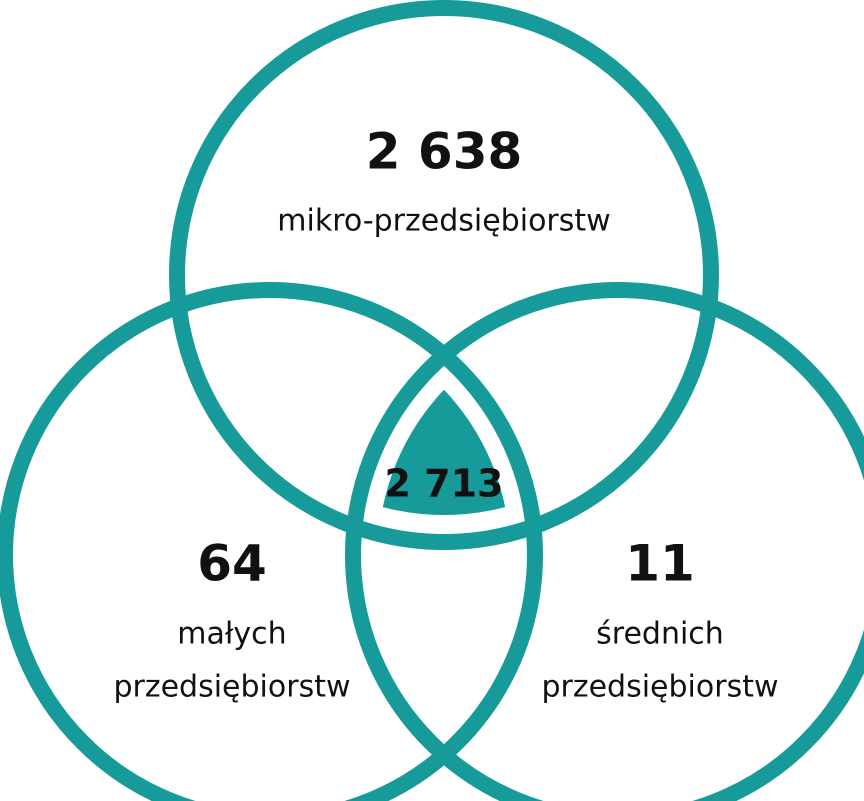 This screenshot has height=801, width=864. What do you see at coordinates (660, 564) in the screenshot?
I see `medium-value: 11` at bounding box center [660, 564].